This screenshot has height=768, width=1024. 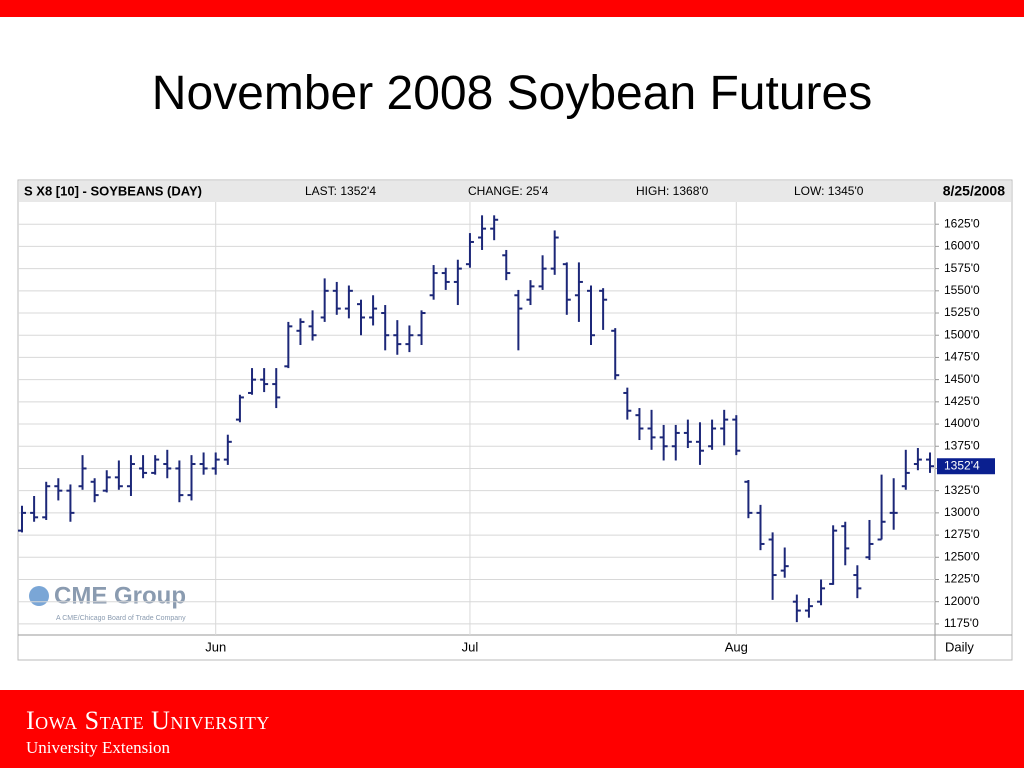 What do you see at coordinates (962, 268) in the screenshot?
I see `y-tick-label: 1575'0` at bounding box center [962, 268].